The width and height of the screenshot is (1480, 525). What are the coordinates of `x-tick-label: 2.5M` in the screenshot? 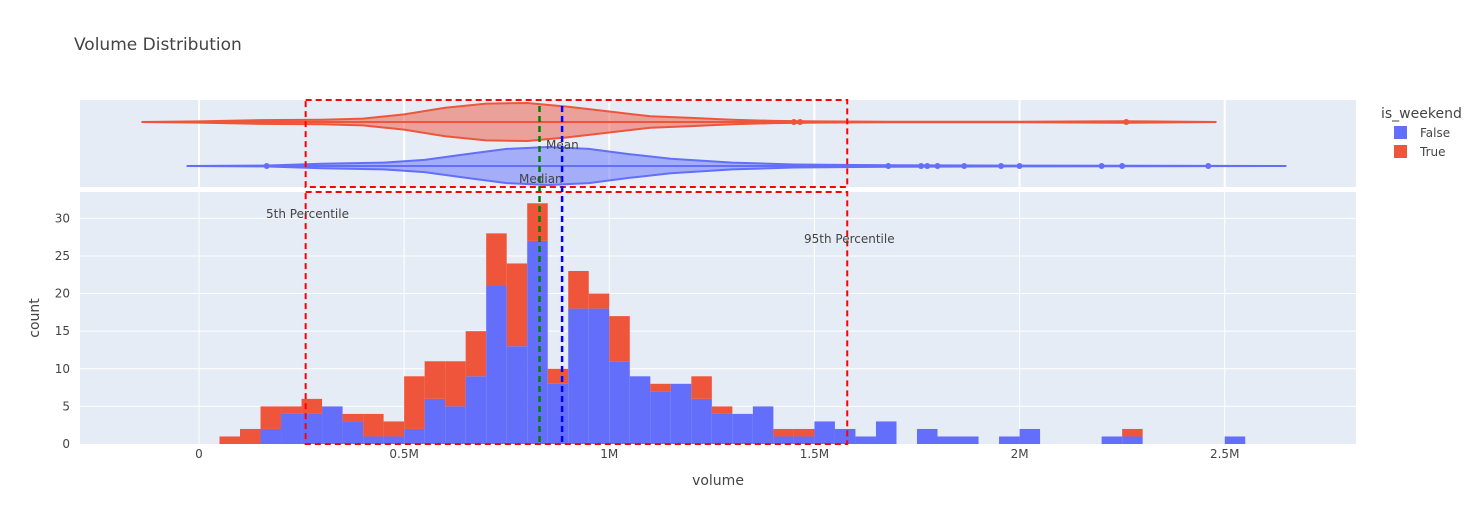 It's located at (1224, 454).